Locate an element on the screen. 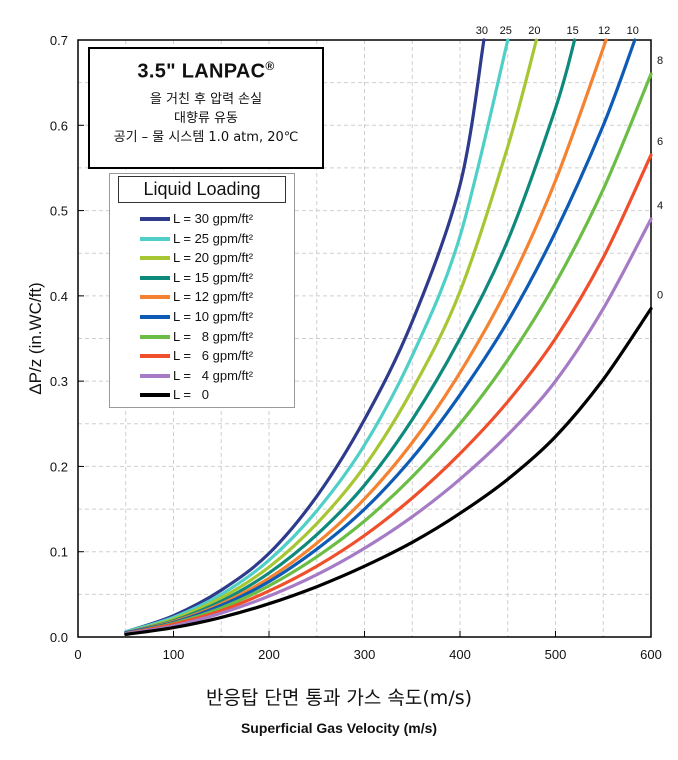 Image resolution: width=678 pixels, height=760 pixels. series-end-label: 12 is located at coordinates (604, 31).